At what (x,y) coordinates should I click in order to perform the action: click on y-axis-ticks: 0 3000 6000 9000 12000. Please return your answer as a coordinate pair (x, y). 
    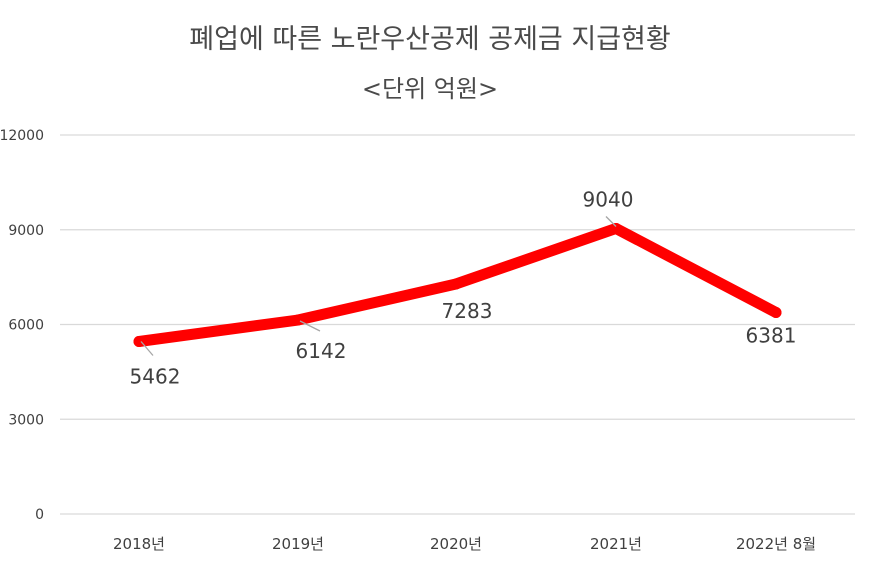
    Looking at the image, I should click on (22, 325).